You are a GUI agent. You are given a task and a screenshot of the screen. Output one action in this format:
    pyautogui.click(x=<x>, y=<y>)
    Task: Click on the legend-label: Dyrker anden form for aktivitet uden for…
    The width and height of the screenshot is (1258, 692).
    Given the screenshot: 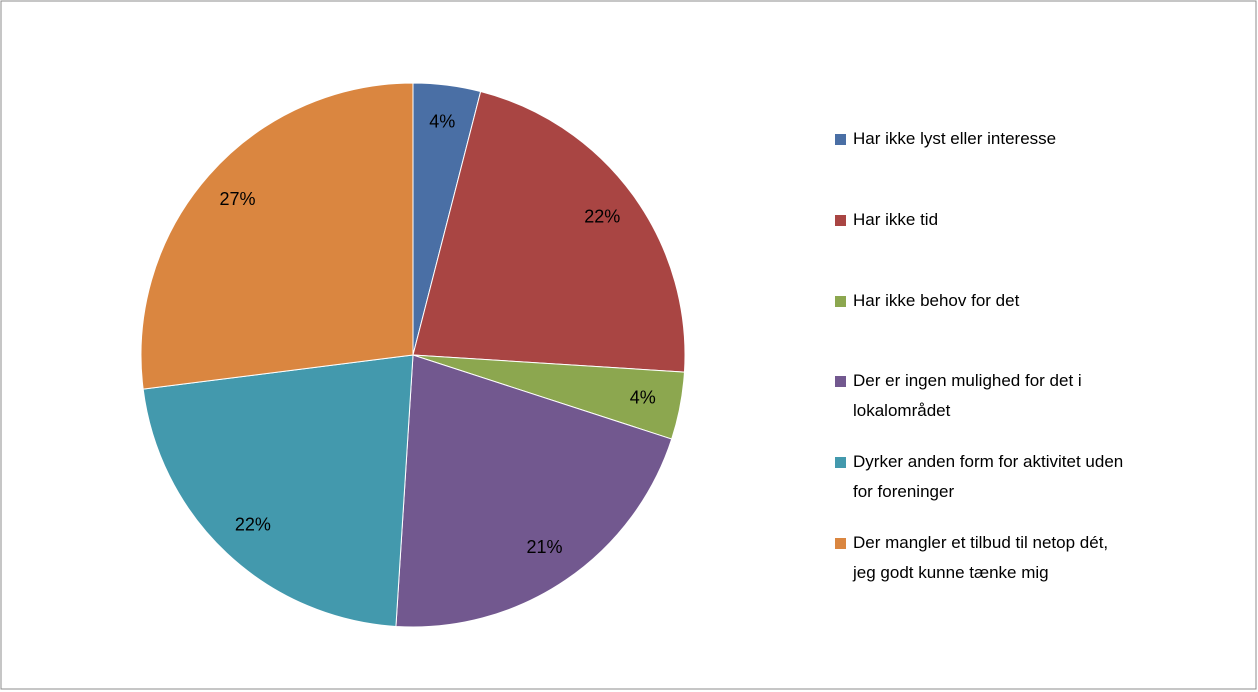 What is the action you would take?
    pyautogui.click(x=988, y=477)
    